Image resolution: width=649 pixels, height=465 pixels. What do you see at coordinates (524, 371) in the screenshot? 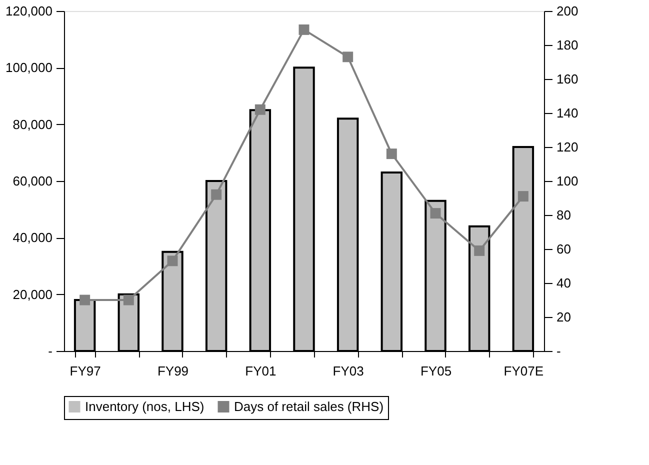
I see `x-tick-label: FY07E` at bounding box center [524, 371].